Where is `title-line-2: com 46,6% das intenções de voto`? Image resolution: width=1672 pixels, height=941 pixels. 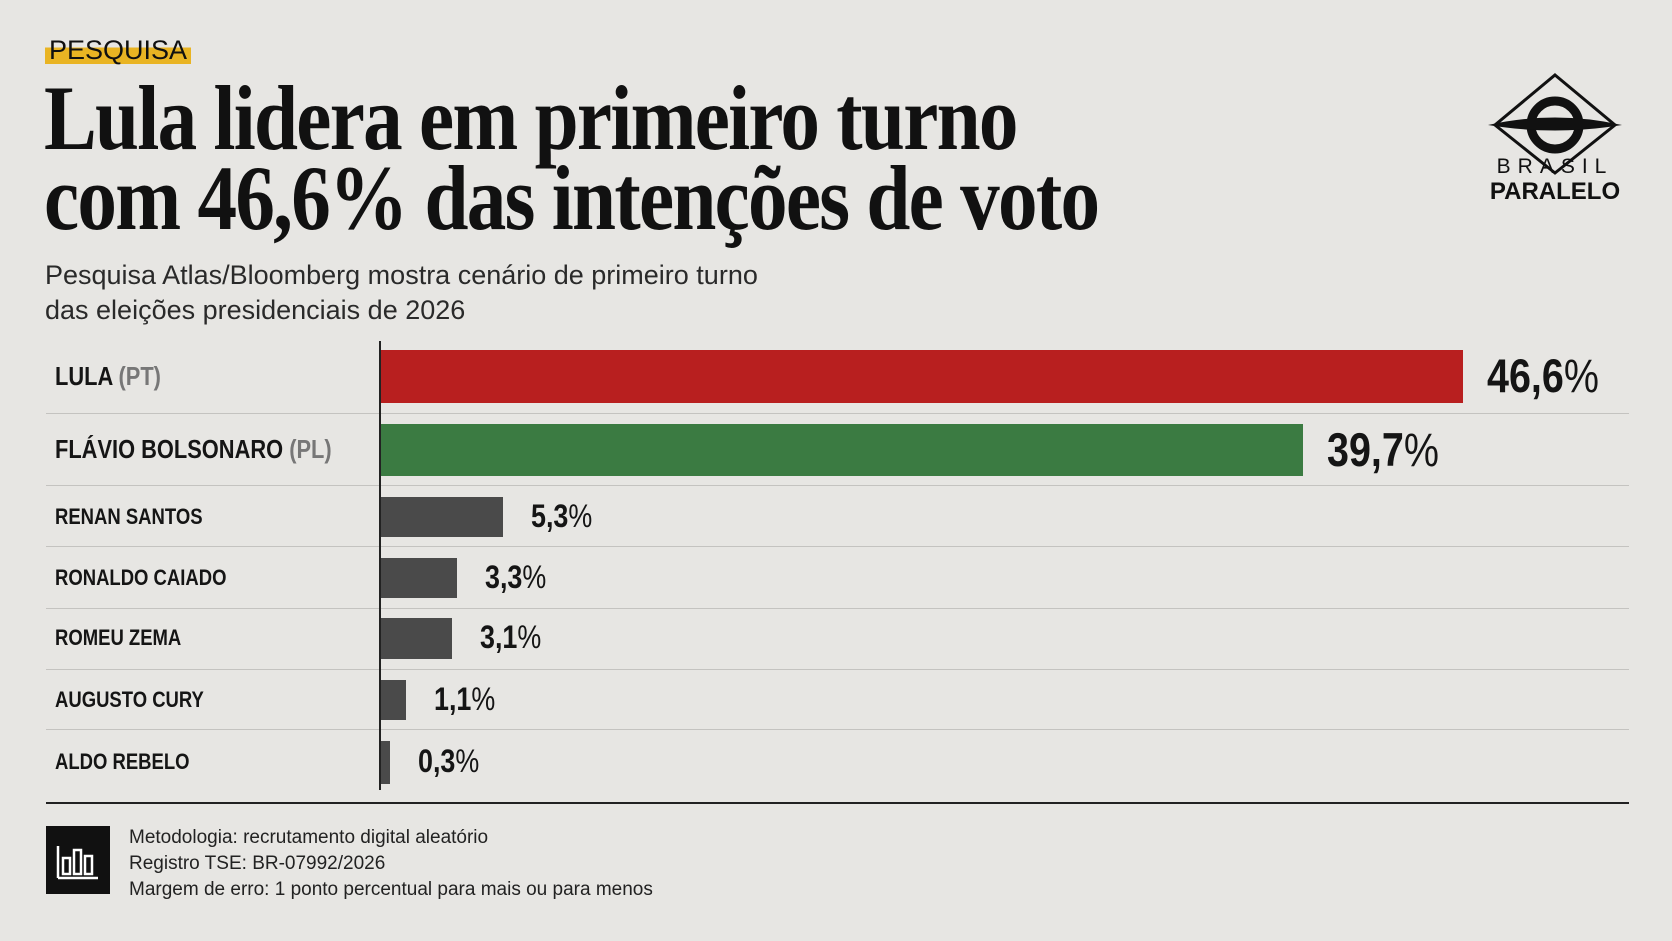
title-line-2: com 46,6% das intenções de voto is located at coordinates (572, 198).